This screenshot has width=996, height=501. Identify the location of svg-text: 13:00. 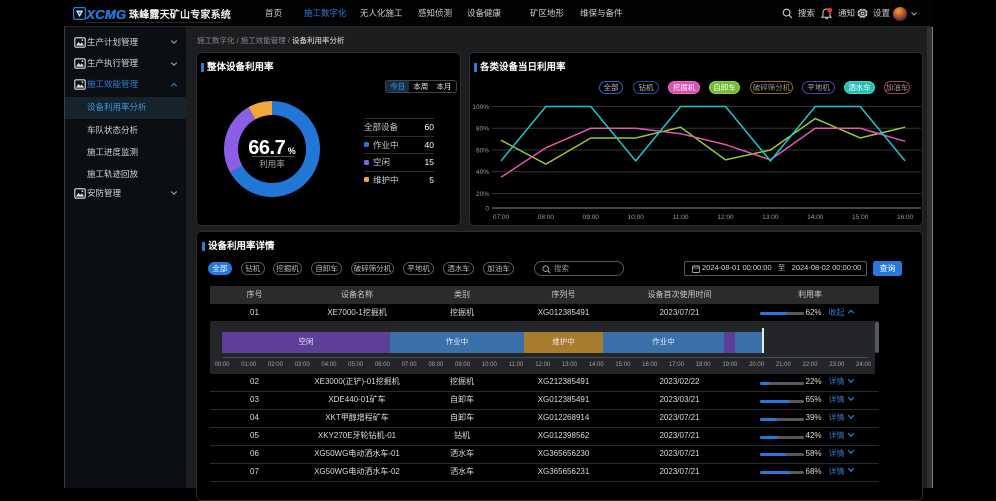
(770, 216).